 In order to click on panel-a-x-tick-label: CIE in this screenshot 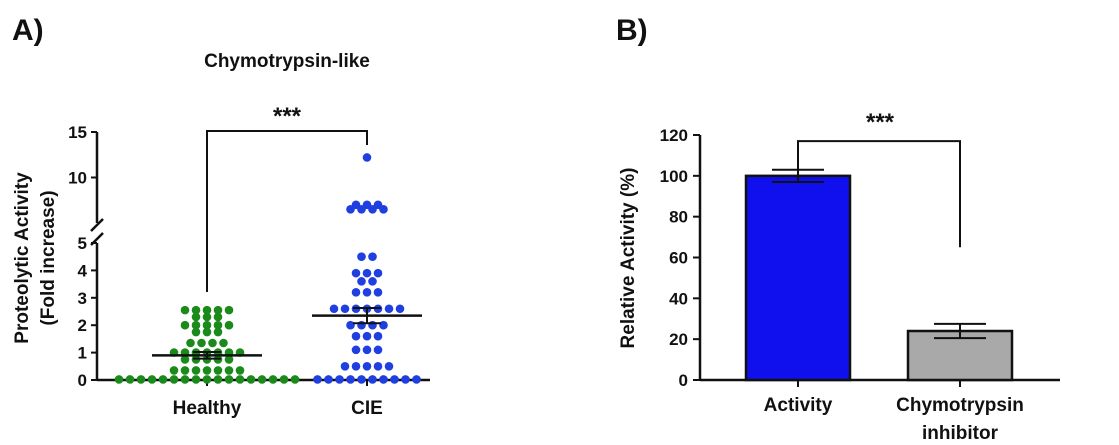, I will do `click(367, 408)`.